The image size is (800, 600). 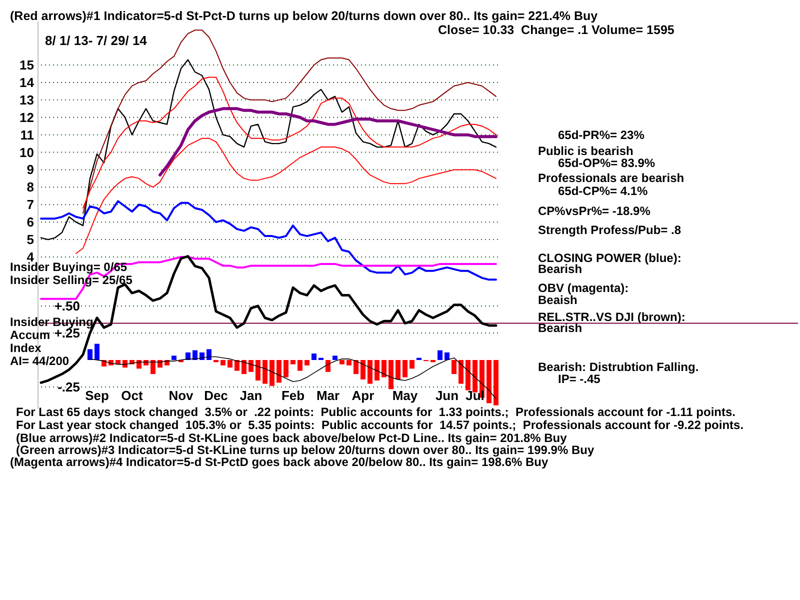 I want to click on x-tick-label: Jun, so click(x=447, y=395).